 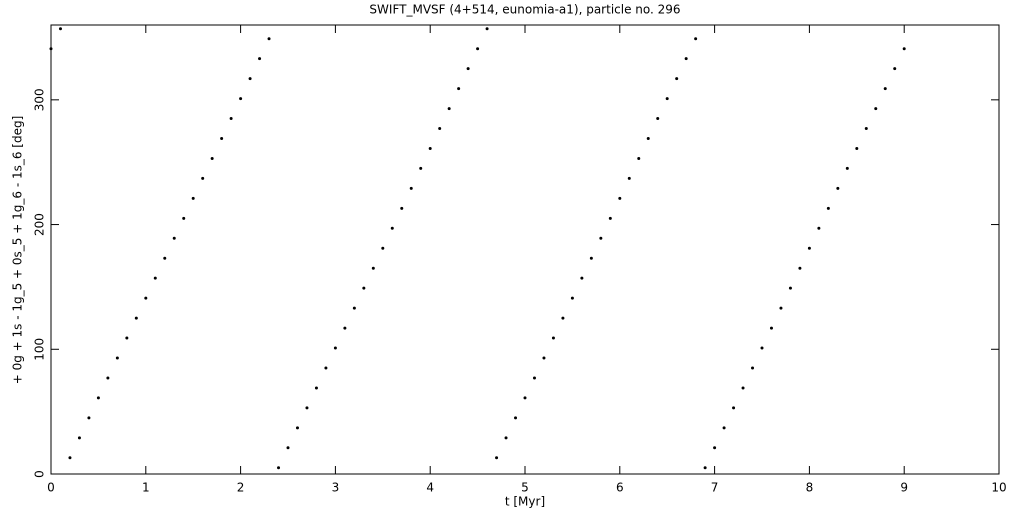 I want to click on x-tick-label: 3, so click(x=336, y=488).